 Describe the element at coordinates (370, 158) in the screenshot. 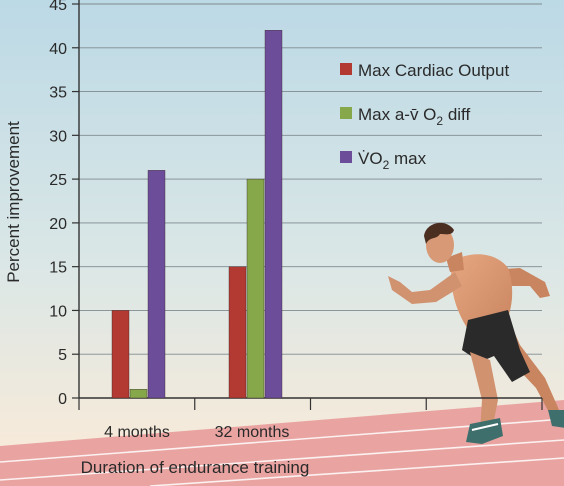

I see `legend-vo2-main: V̇O` at that location.